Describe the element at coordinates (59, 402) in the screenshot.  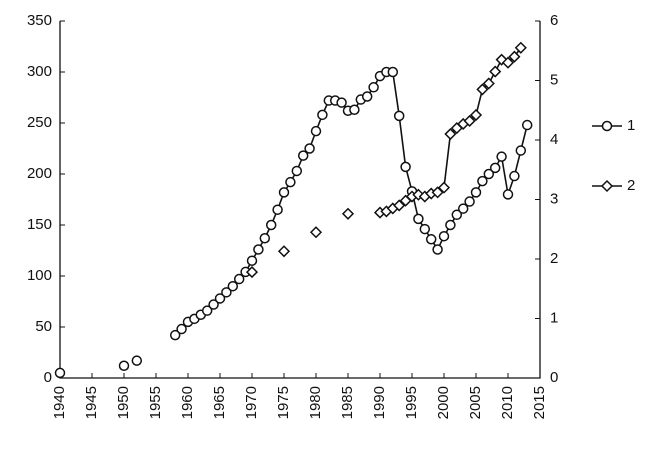
I see `x-tick-label: 1940` at that location.